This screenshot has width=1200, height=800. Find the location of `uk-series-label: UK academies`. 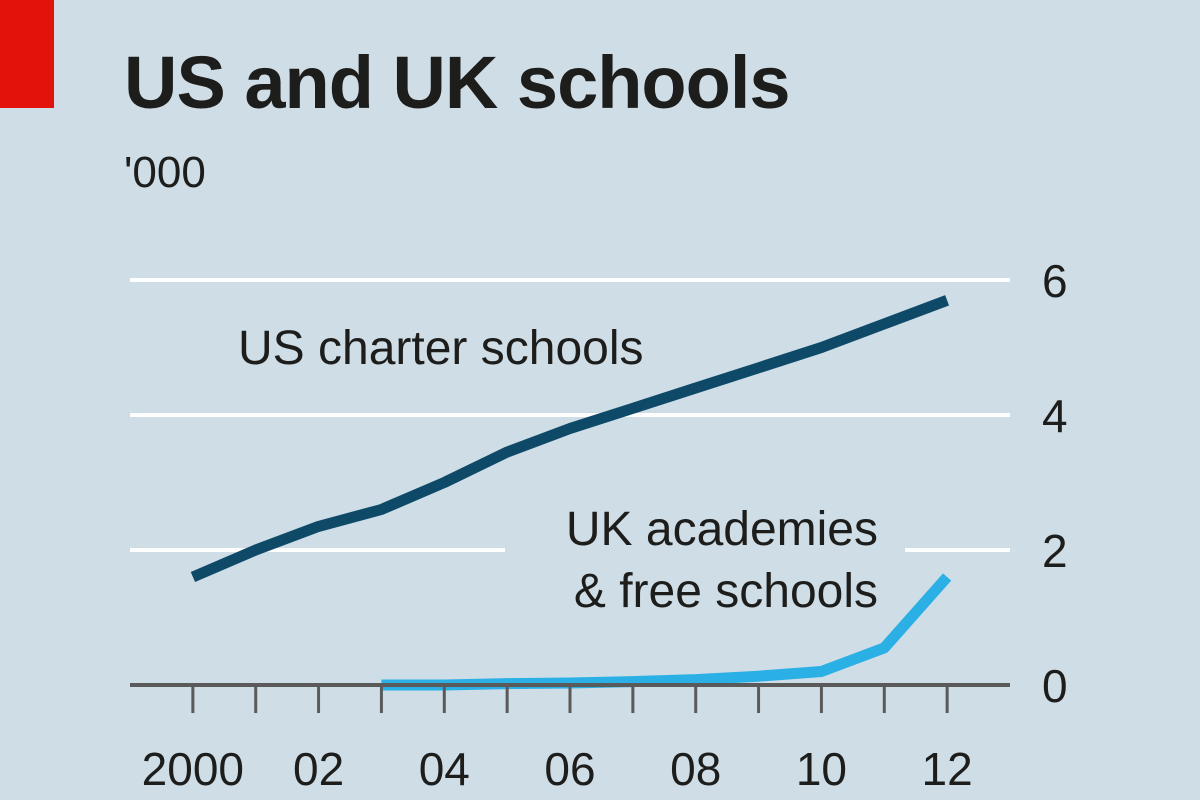

uk-series-label: UK academies is located at coordinates (722, 529).